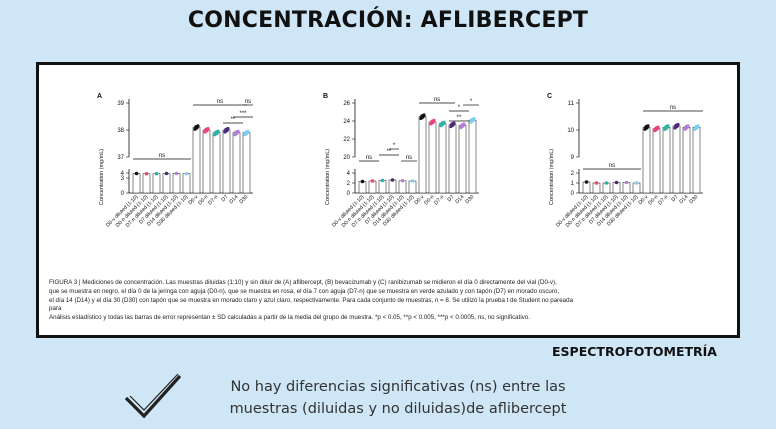  I want to click on y-tick-label: 3, so click(123, 179).